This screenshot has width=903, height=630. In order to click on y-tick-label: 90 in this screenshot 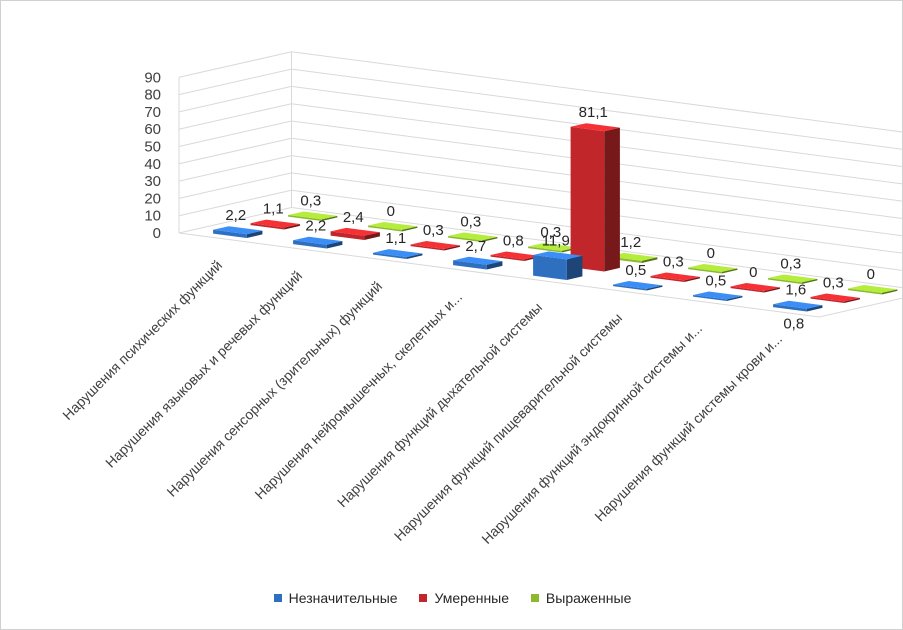, I will do `click(152, 77)`.